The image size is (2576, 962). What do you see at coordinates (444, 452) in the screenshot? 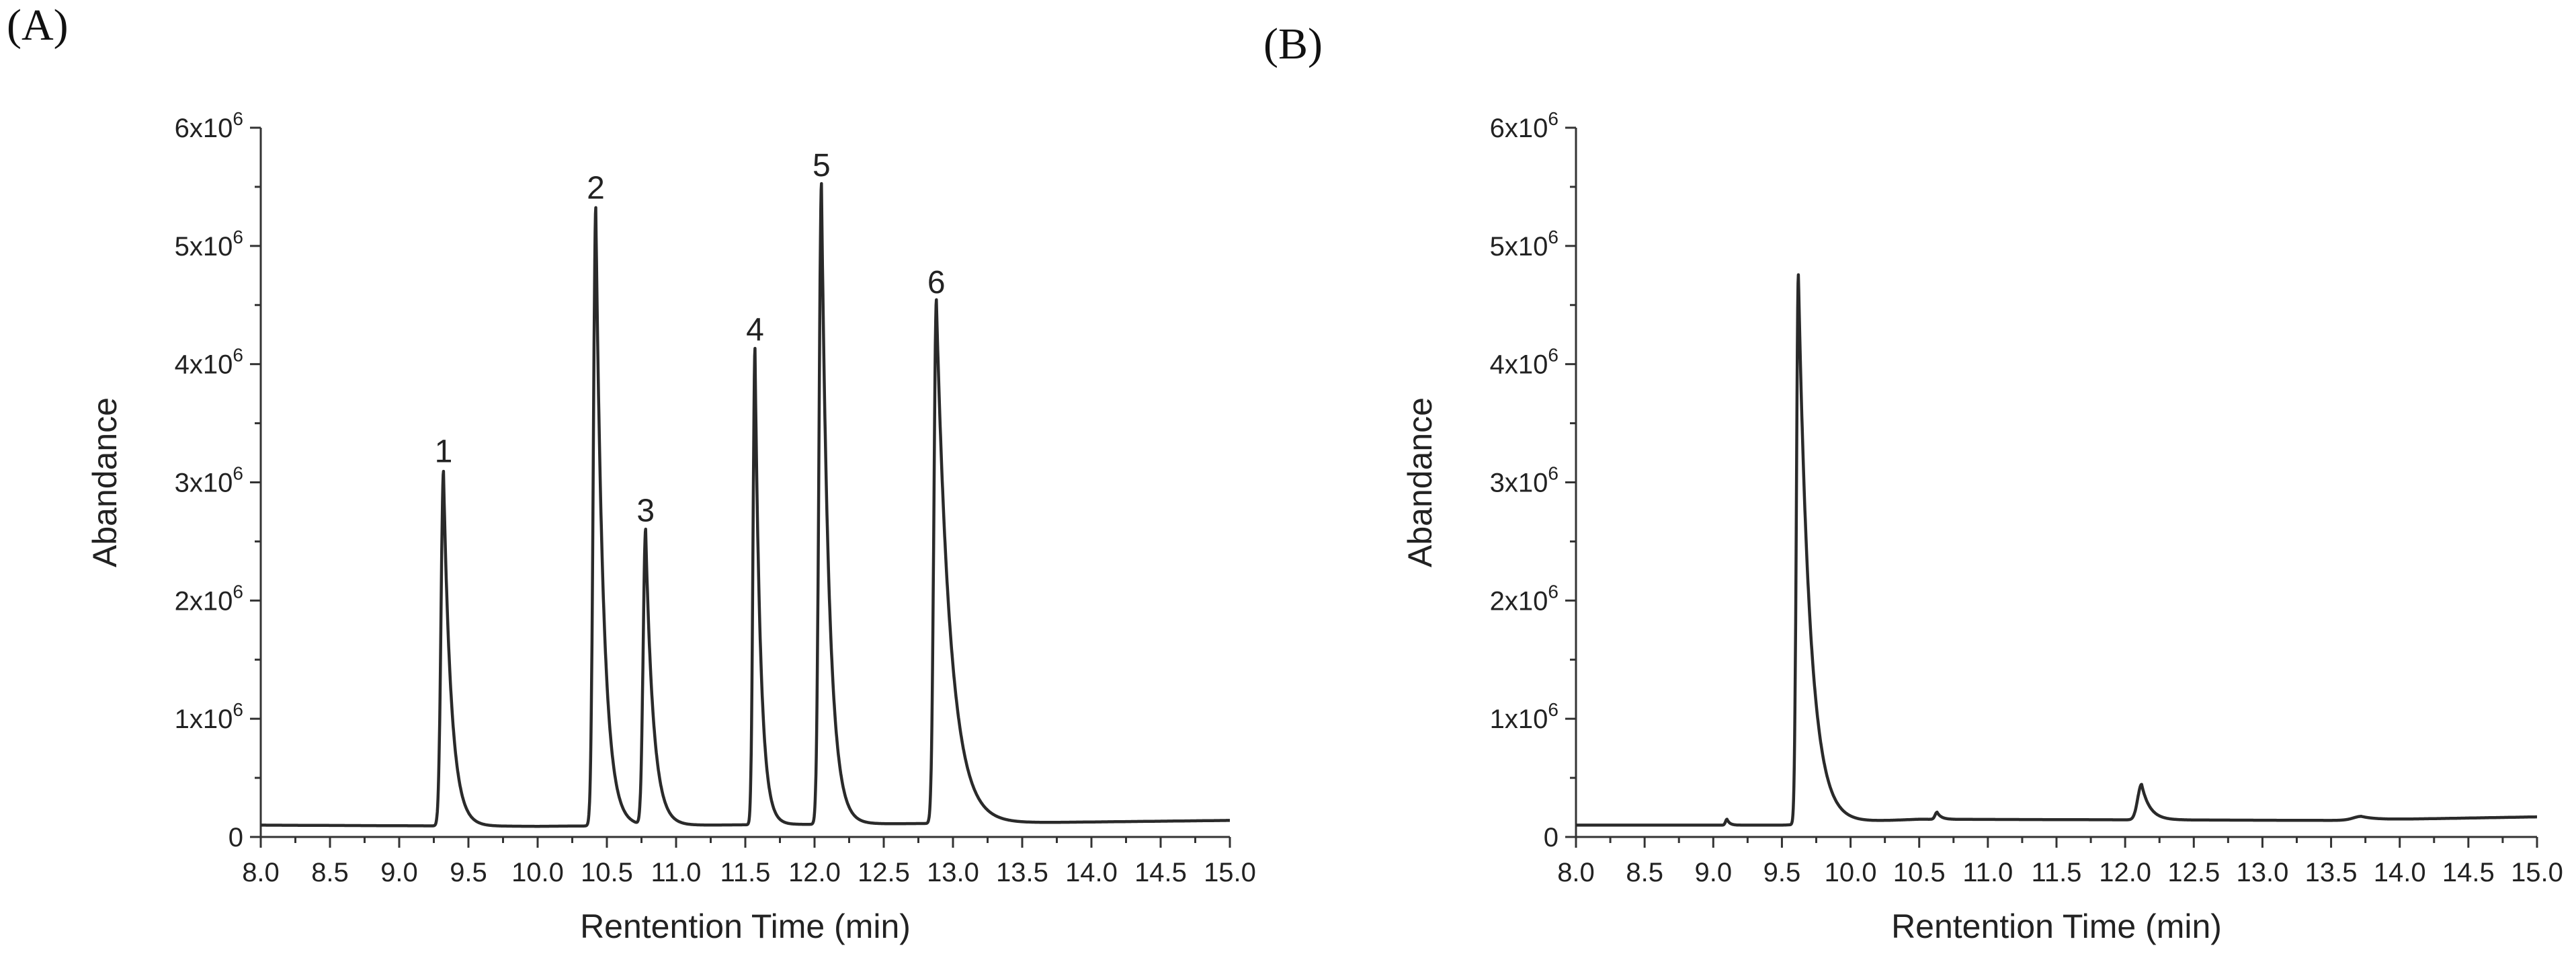
I see `peak-label: 1` at bounding box center [444, 452].